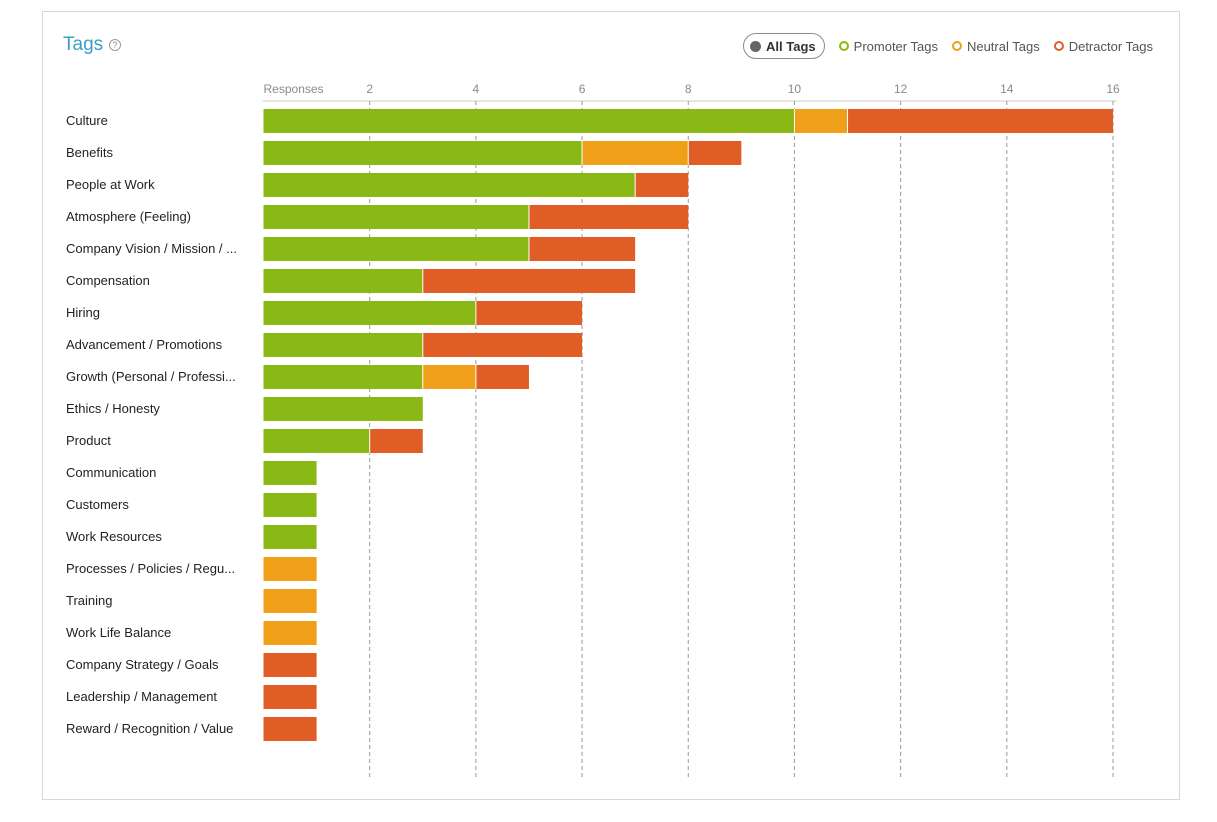 Image resolution: width=1217 pixels, height=822 pixels. What do you see at coordinates (476, 89) in the screenshot?
I see `x-tick-label: 4` at bounding box center [476, 89].